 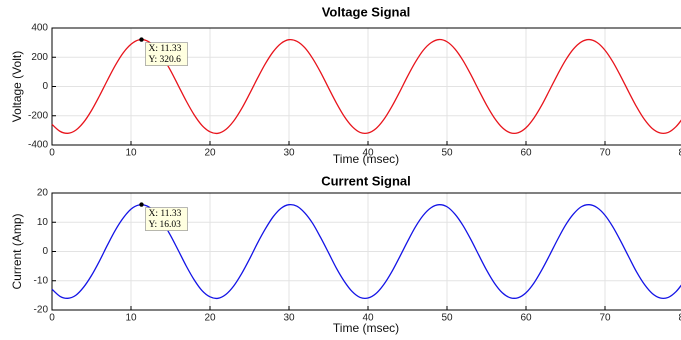 What do you see at coordinates (38, 115) in the screenshot?
I see `y-tick-label: -200` at bounding box center [38, 115].